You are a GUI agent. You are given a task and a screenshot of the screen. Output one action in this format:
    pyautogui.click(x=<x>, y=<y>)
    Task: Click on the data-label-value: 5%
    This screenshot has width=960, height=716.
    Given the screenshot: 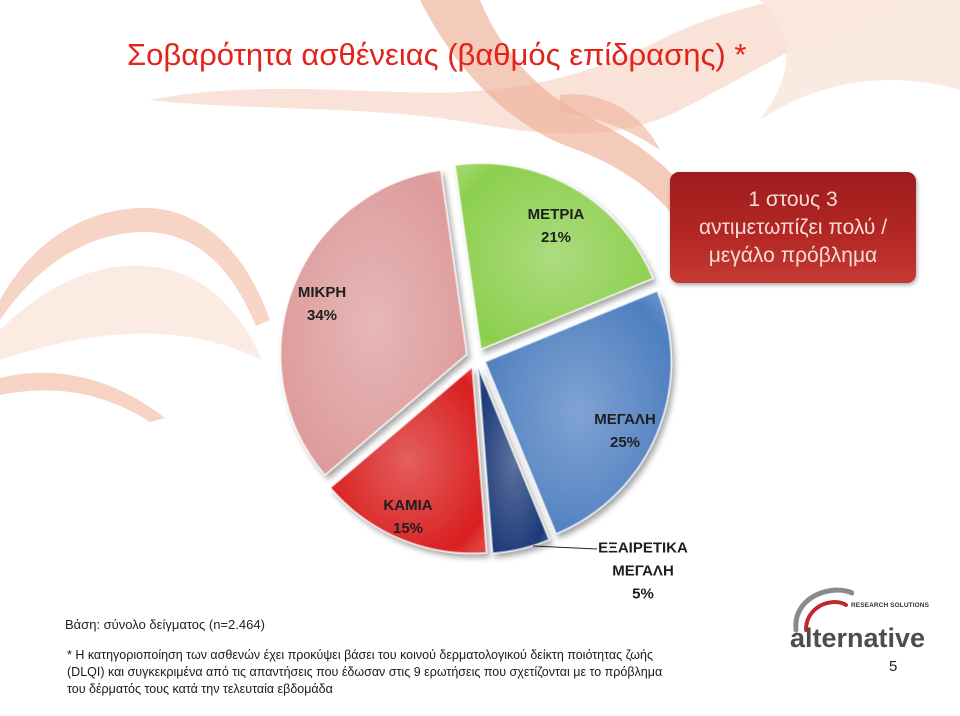 What is the action you would take?
    pyautogui.click(x=643, y=594)
    